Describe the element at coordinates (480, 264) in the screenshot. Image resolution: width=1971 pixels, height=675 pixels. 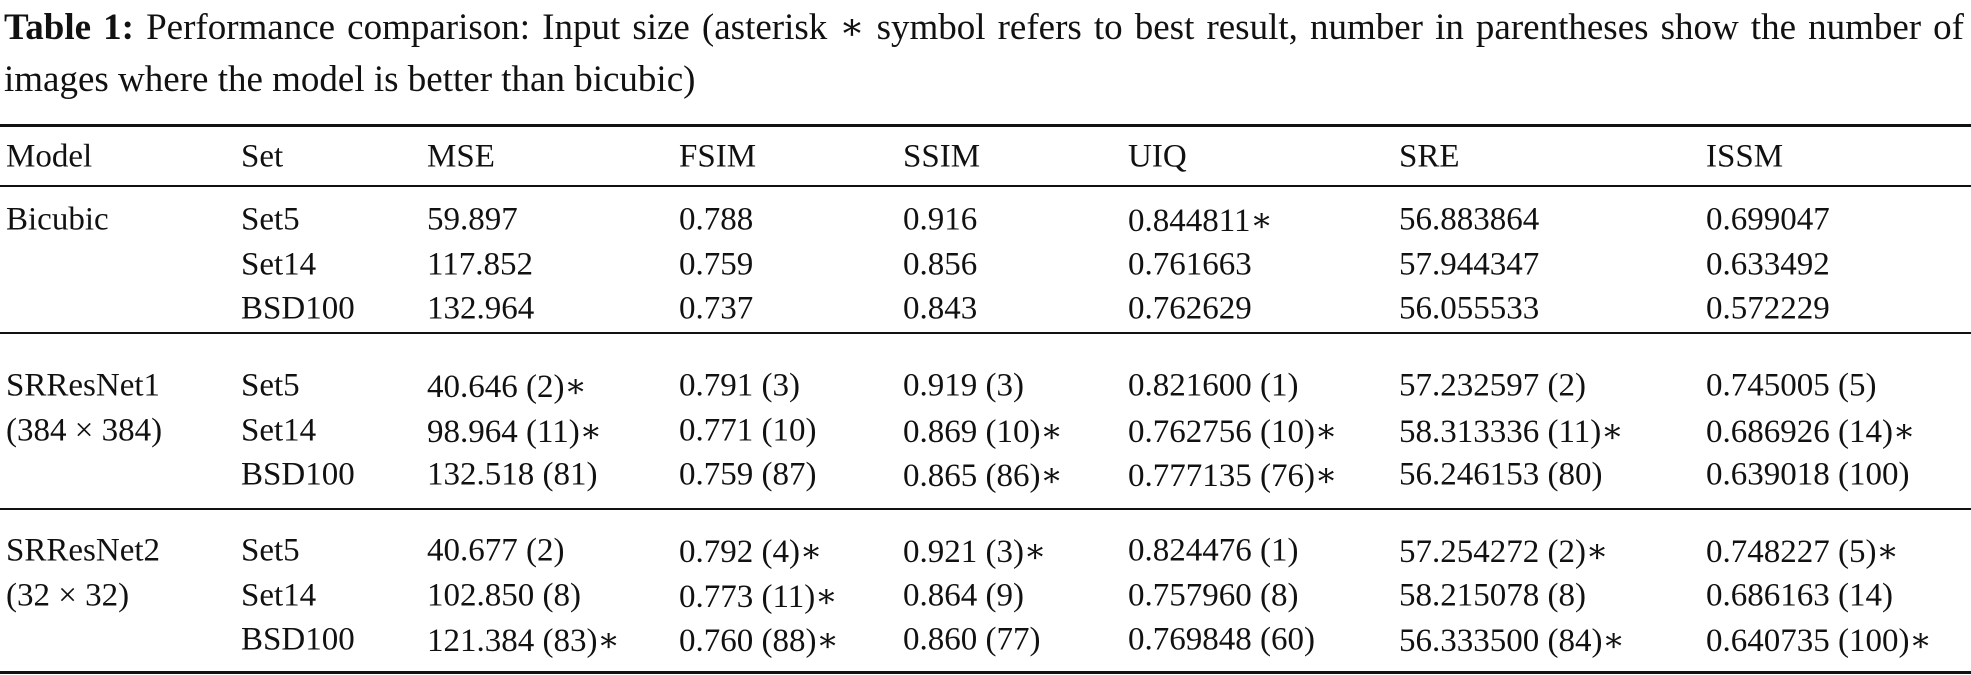
I see `metric-cell: 117.852` at that location.